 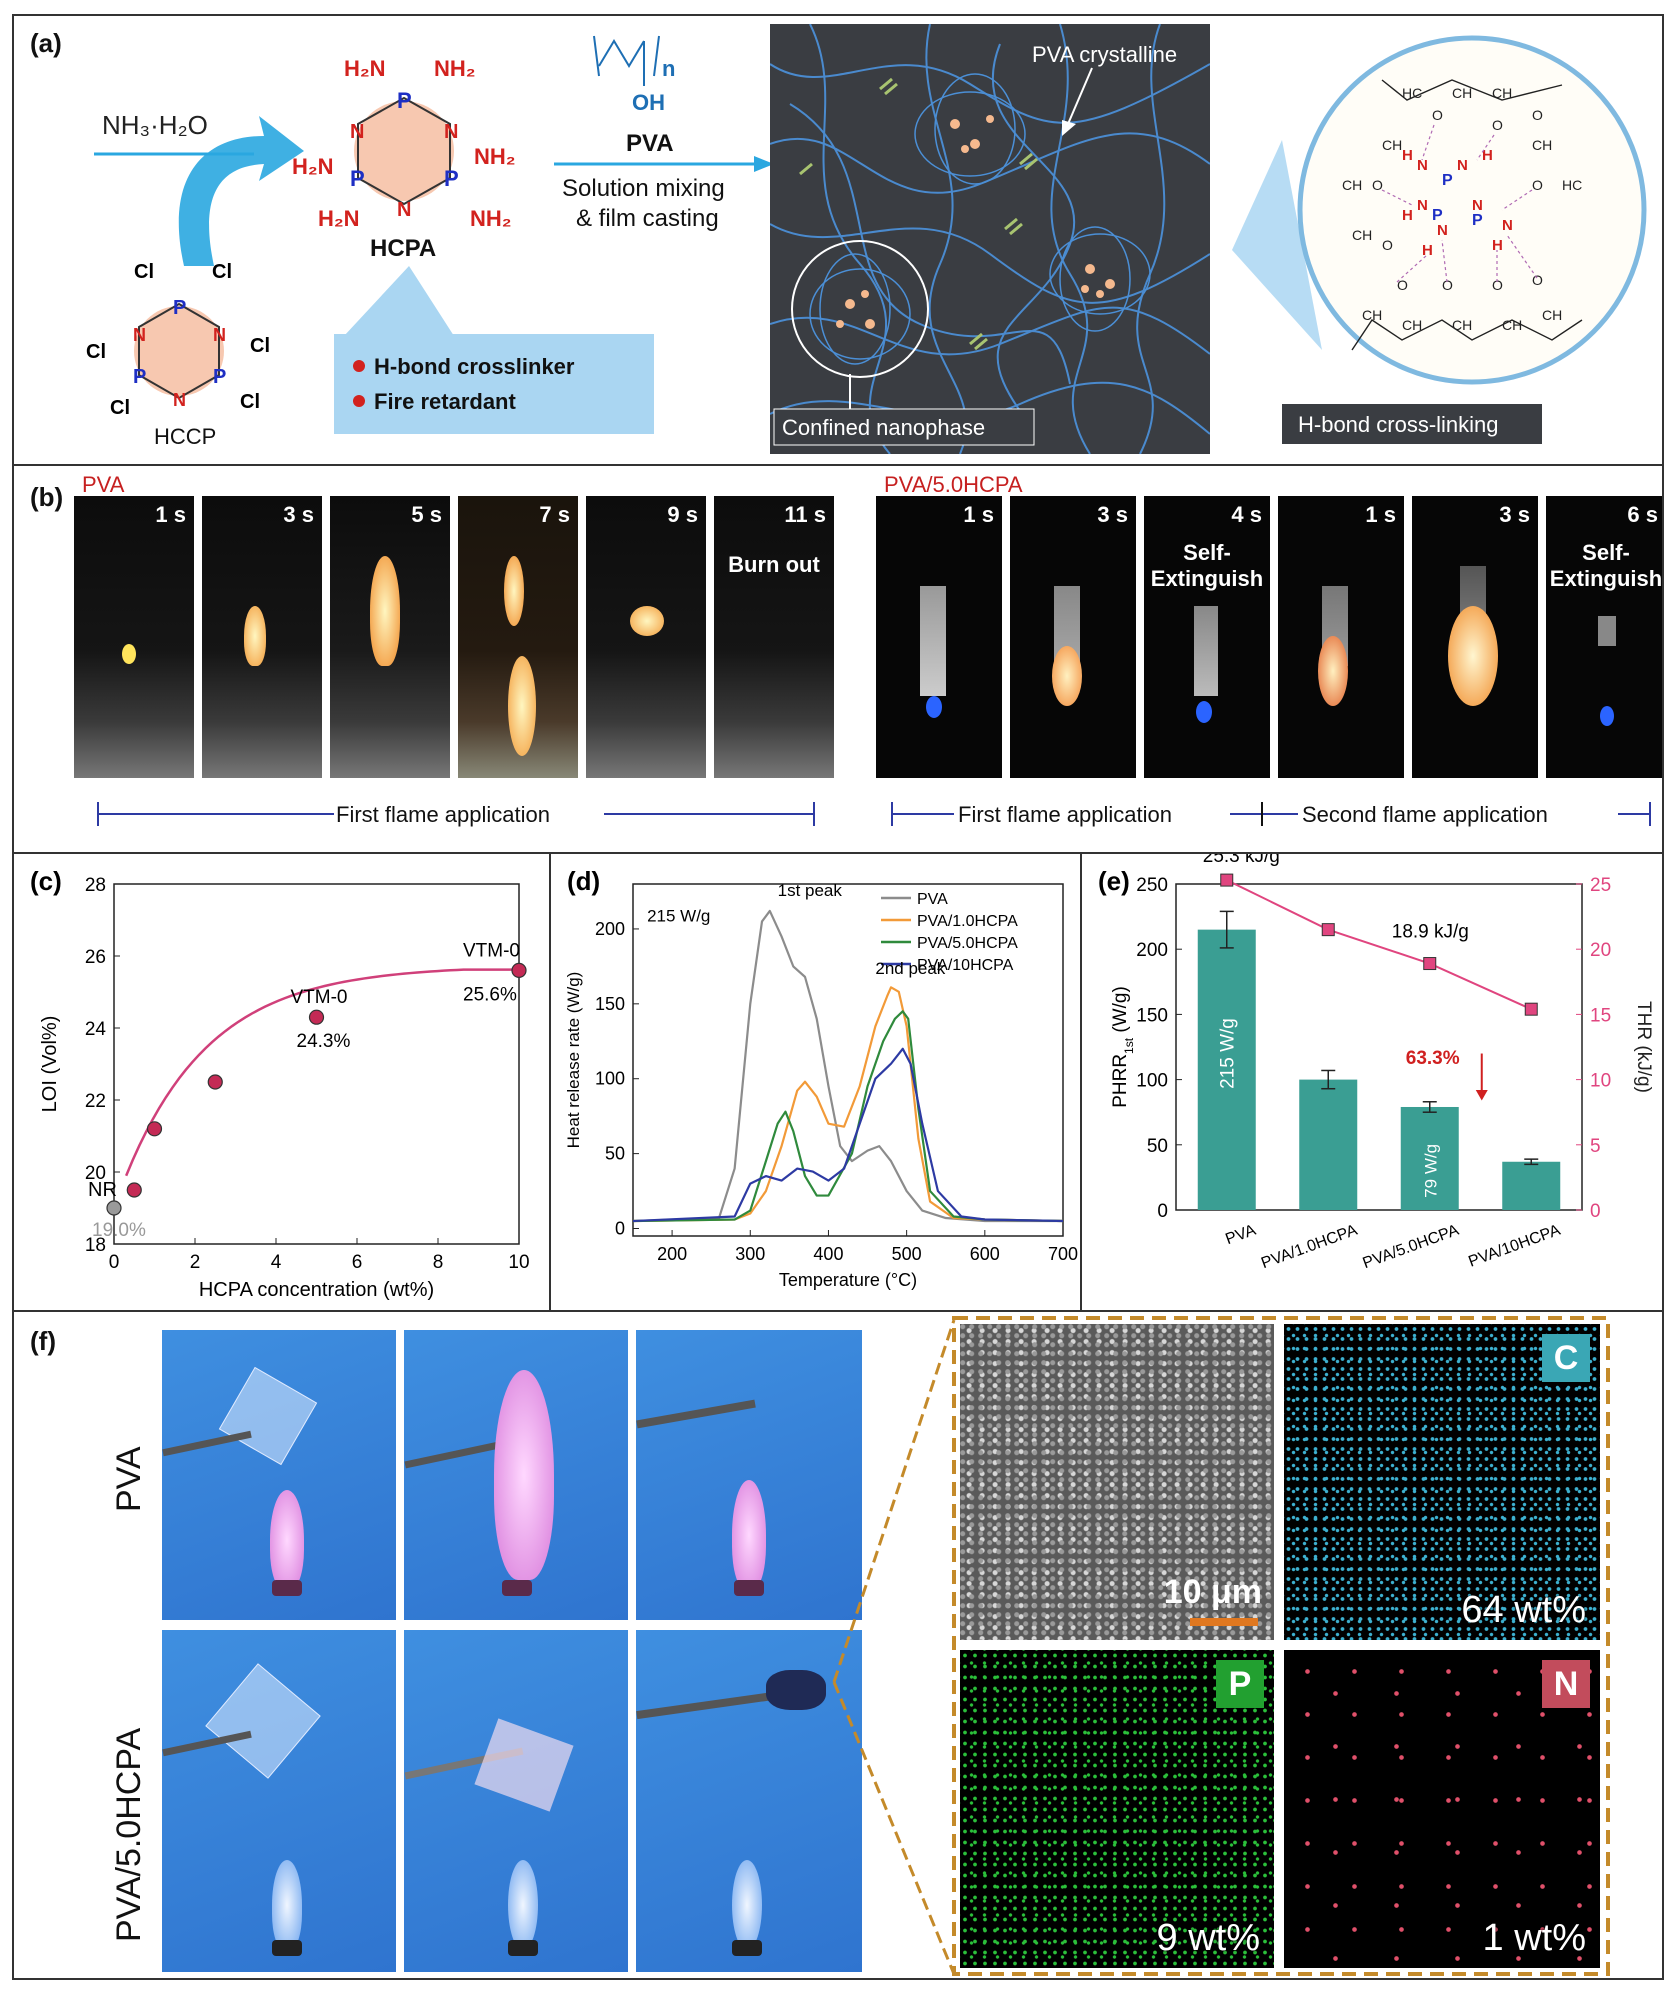 I want to click on svg-text: HC, so click(x=1572, y=185).